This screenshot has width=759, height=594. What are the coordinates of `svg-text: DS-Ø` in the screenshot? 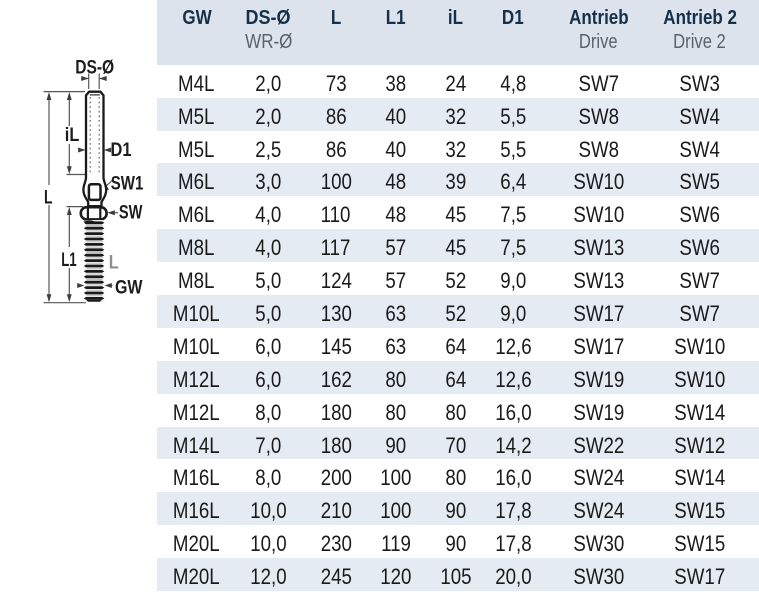 It's located at (94, 68).